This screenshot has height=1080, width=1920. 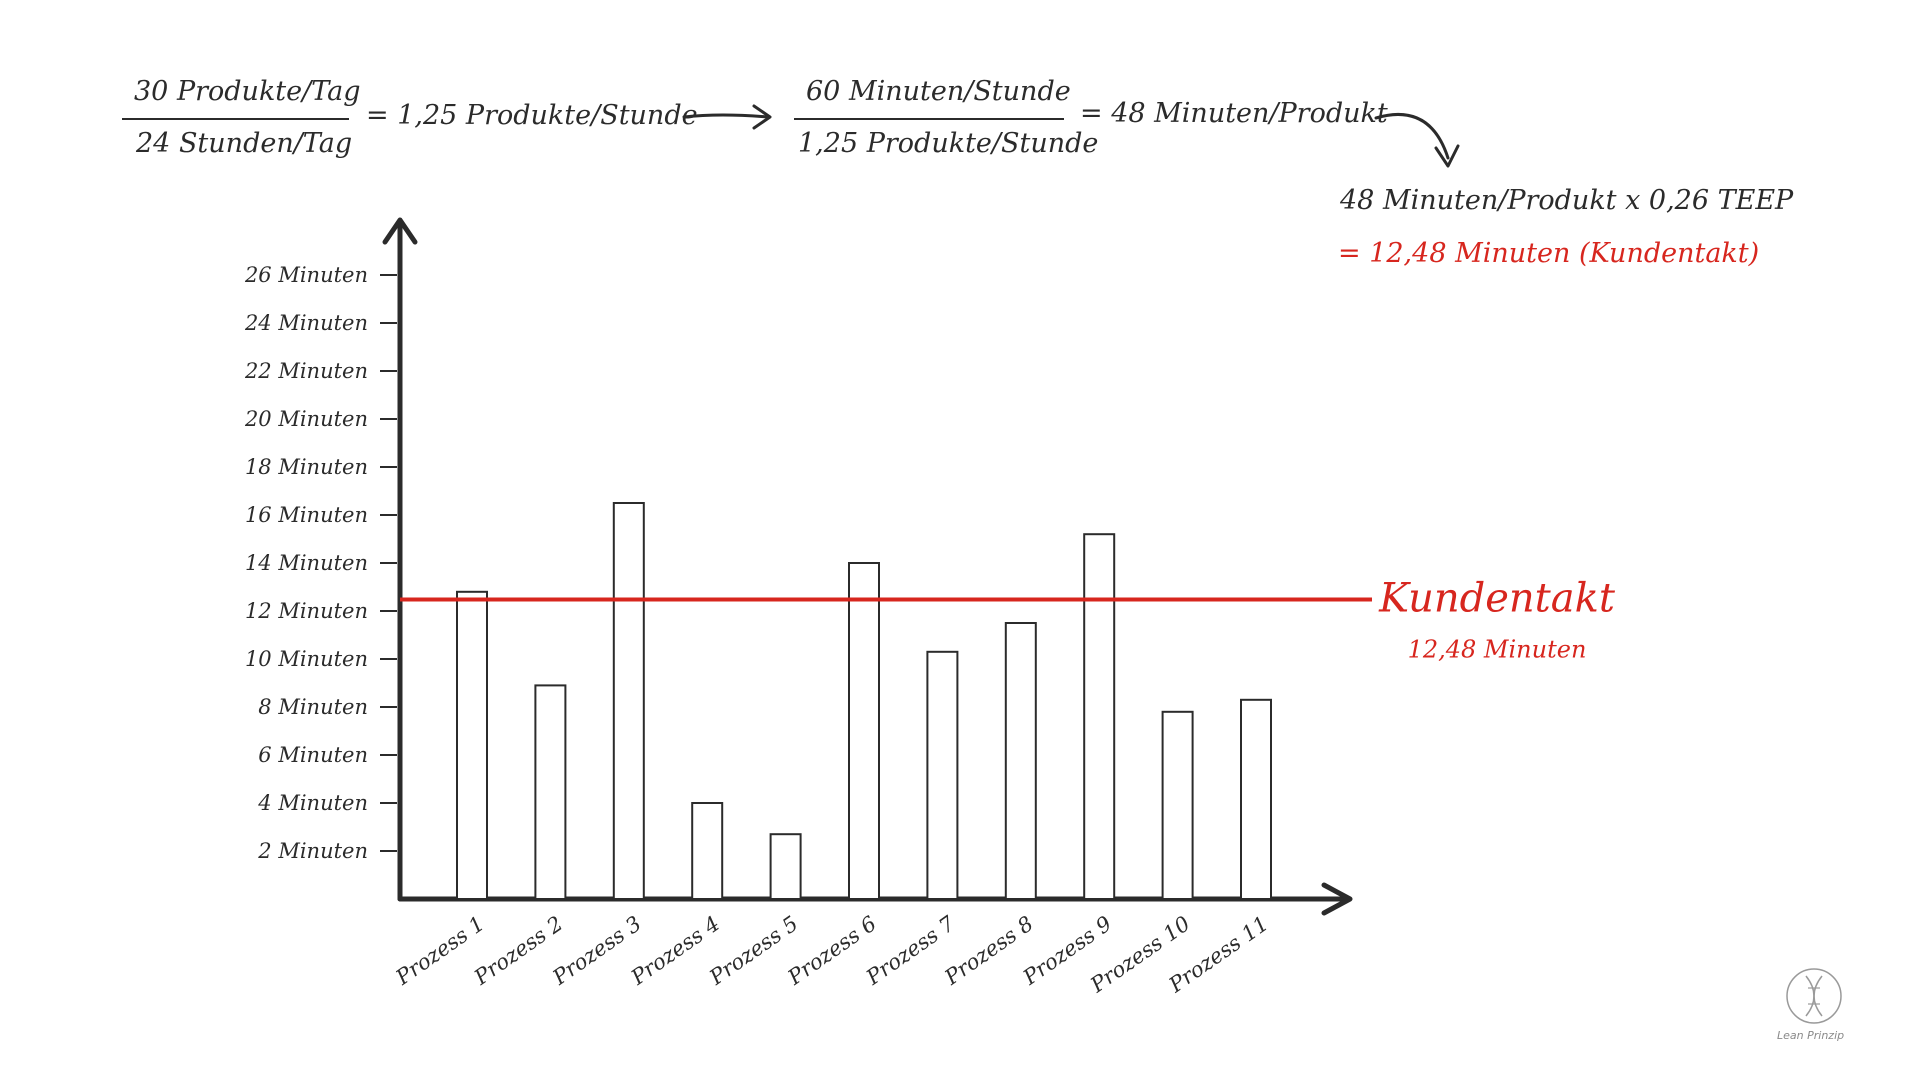 I want to click on y-tick-label: 26 Minuten, so click(x=306, y=275).